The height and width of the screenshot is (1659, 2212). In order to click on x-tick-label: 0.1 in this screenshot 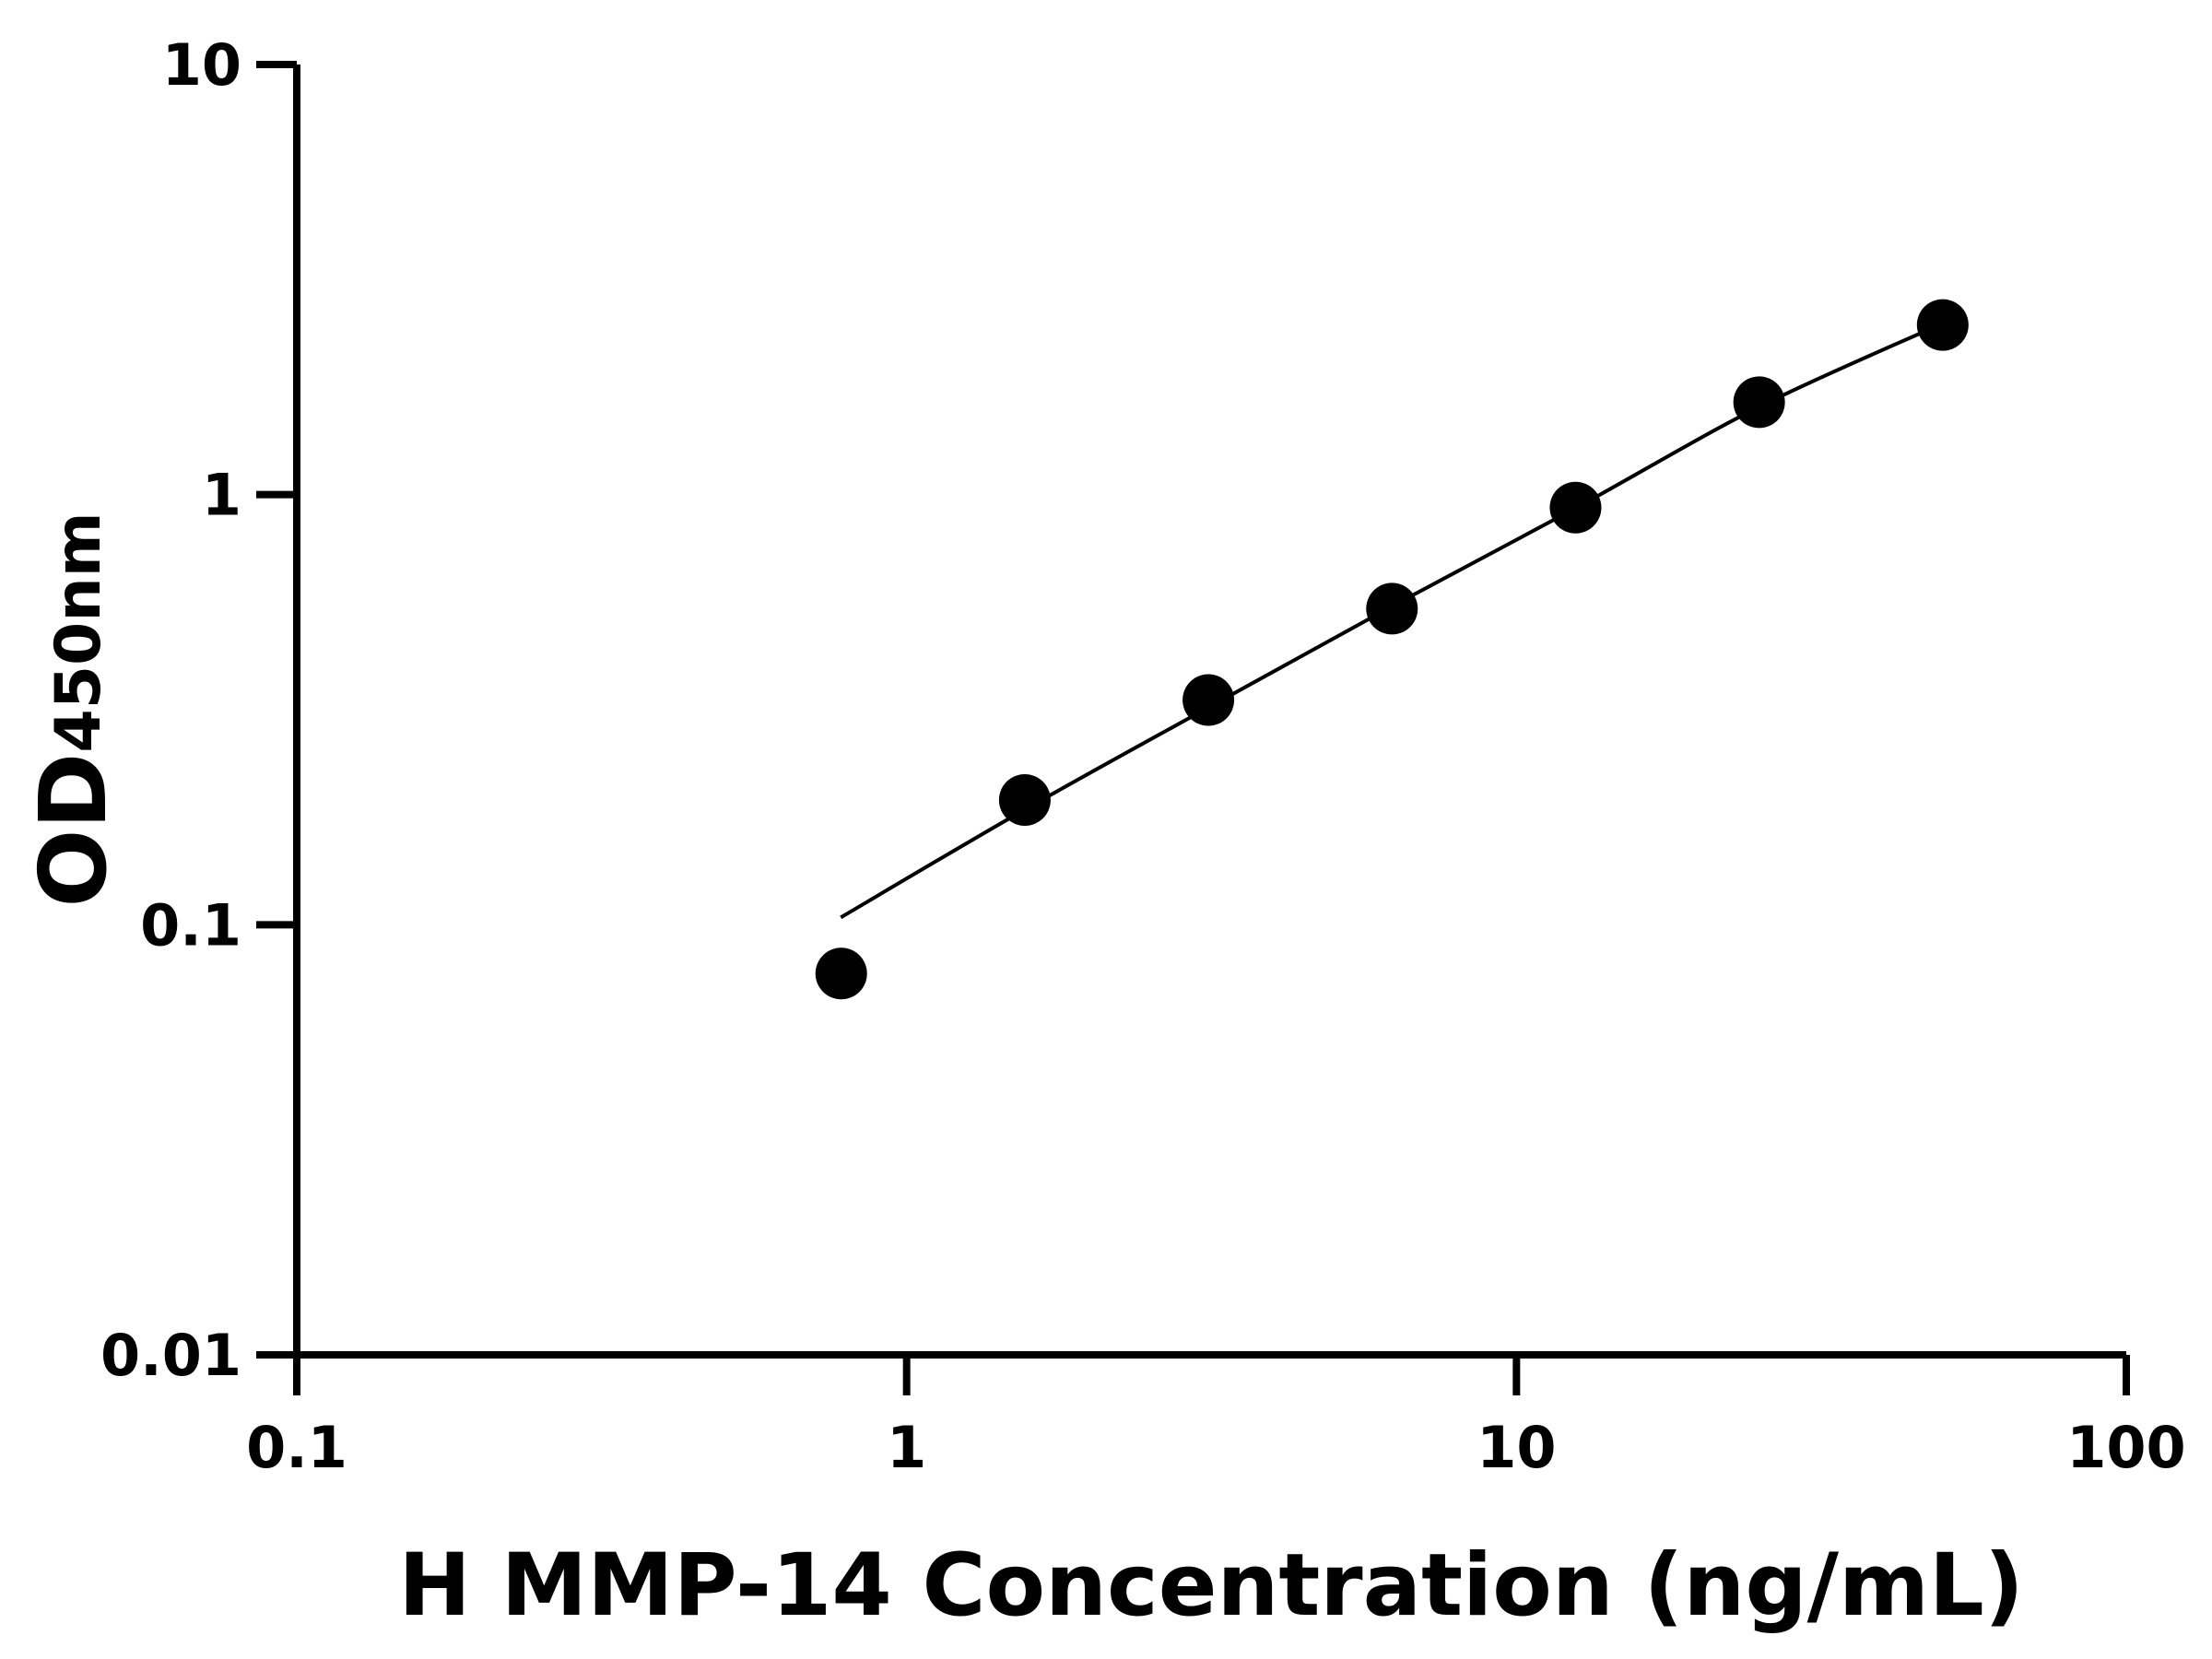, I will do `click(296, 1447)`.